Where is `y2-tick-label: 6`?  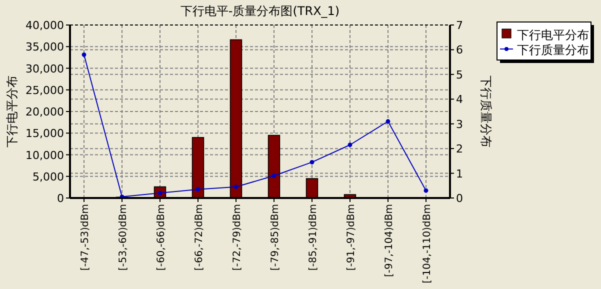 y2-tick-label: 6 is located at coordinates (459, 50).